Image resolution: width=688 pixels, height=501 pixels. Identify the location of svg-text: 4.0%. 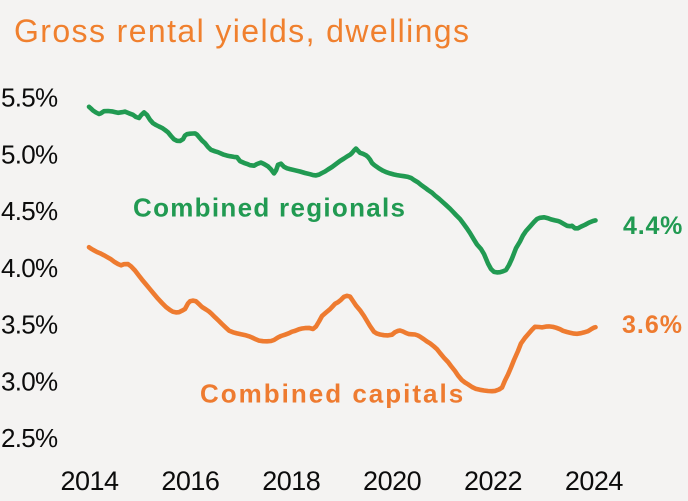
(29, 268).